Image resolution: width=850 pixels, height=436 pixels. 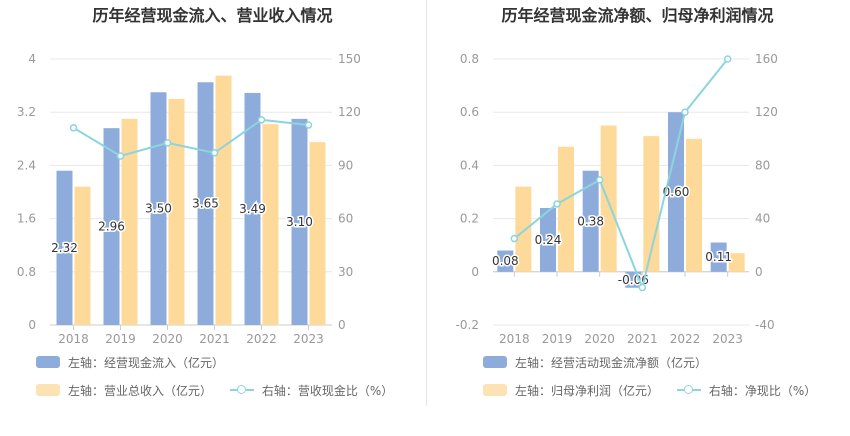 What do you see at coordinates (765, 325) in the screenshot?
I see `y-tick-right: -40` at bounding box center [765, 325].